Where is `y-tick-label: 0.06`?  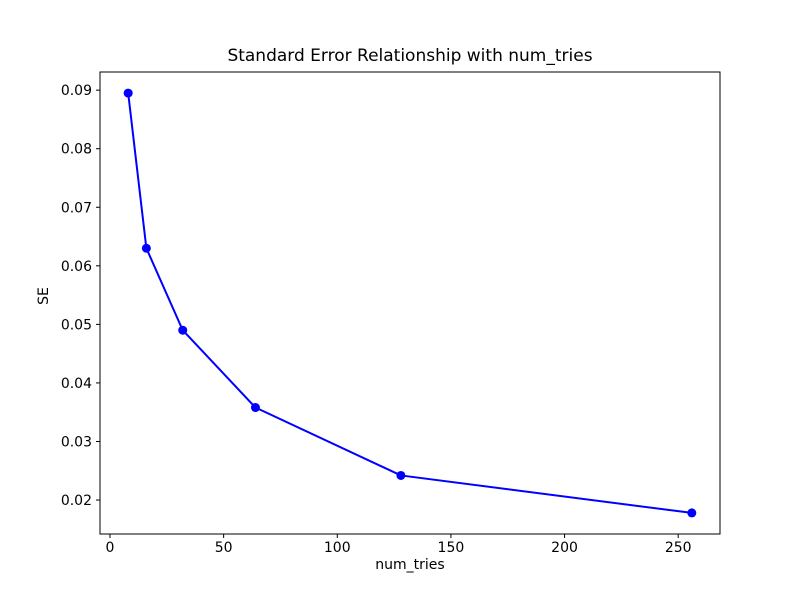
y-tick-label: 0.06 is located at coordinates (76, 267).